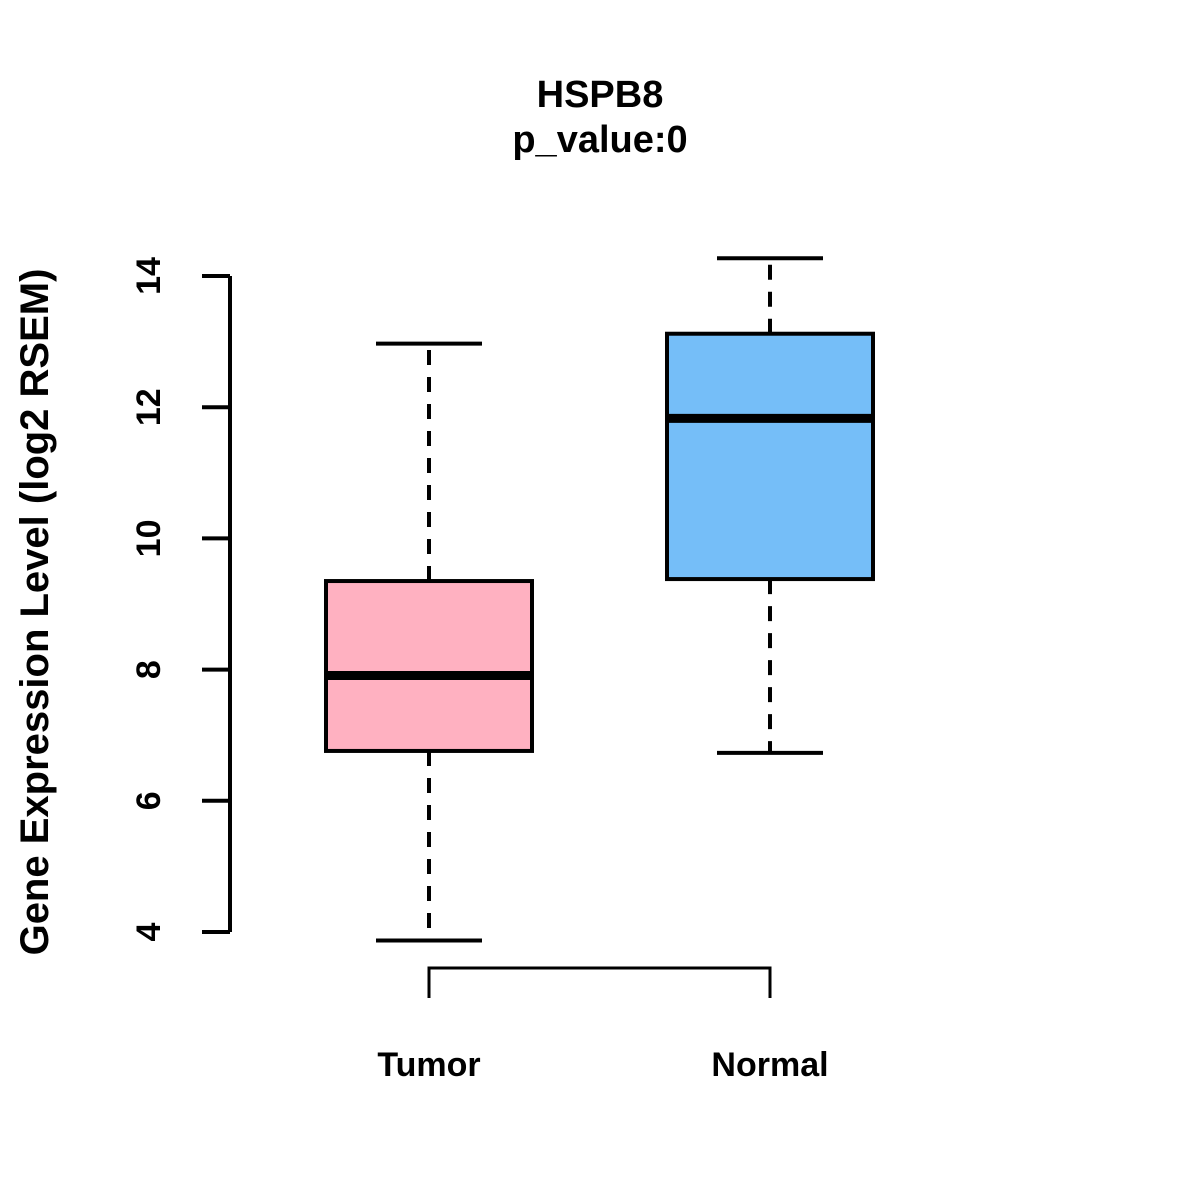 The image size is (1200, 1200). What do you see at coordinates (149, 538) in the screenshot?
I see `y-axis-tick-label: 10` at bounding box center [149, 538].